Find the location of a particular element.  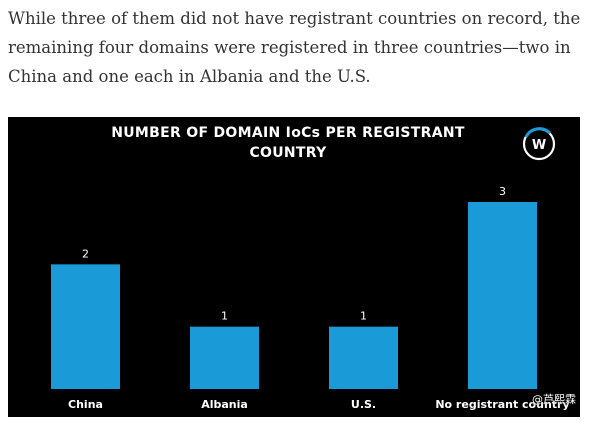

x-tick-label: China is located at coordinates (85, 404).